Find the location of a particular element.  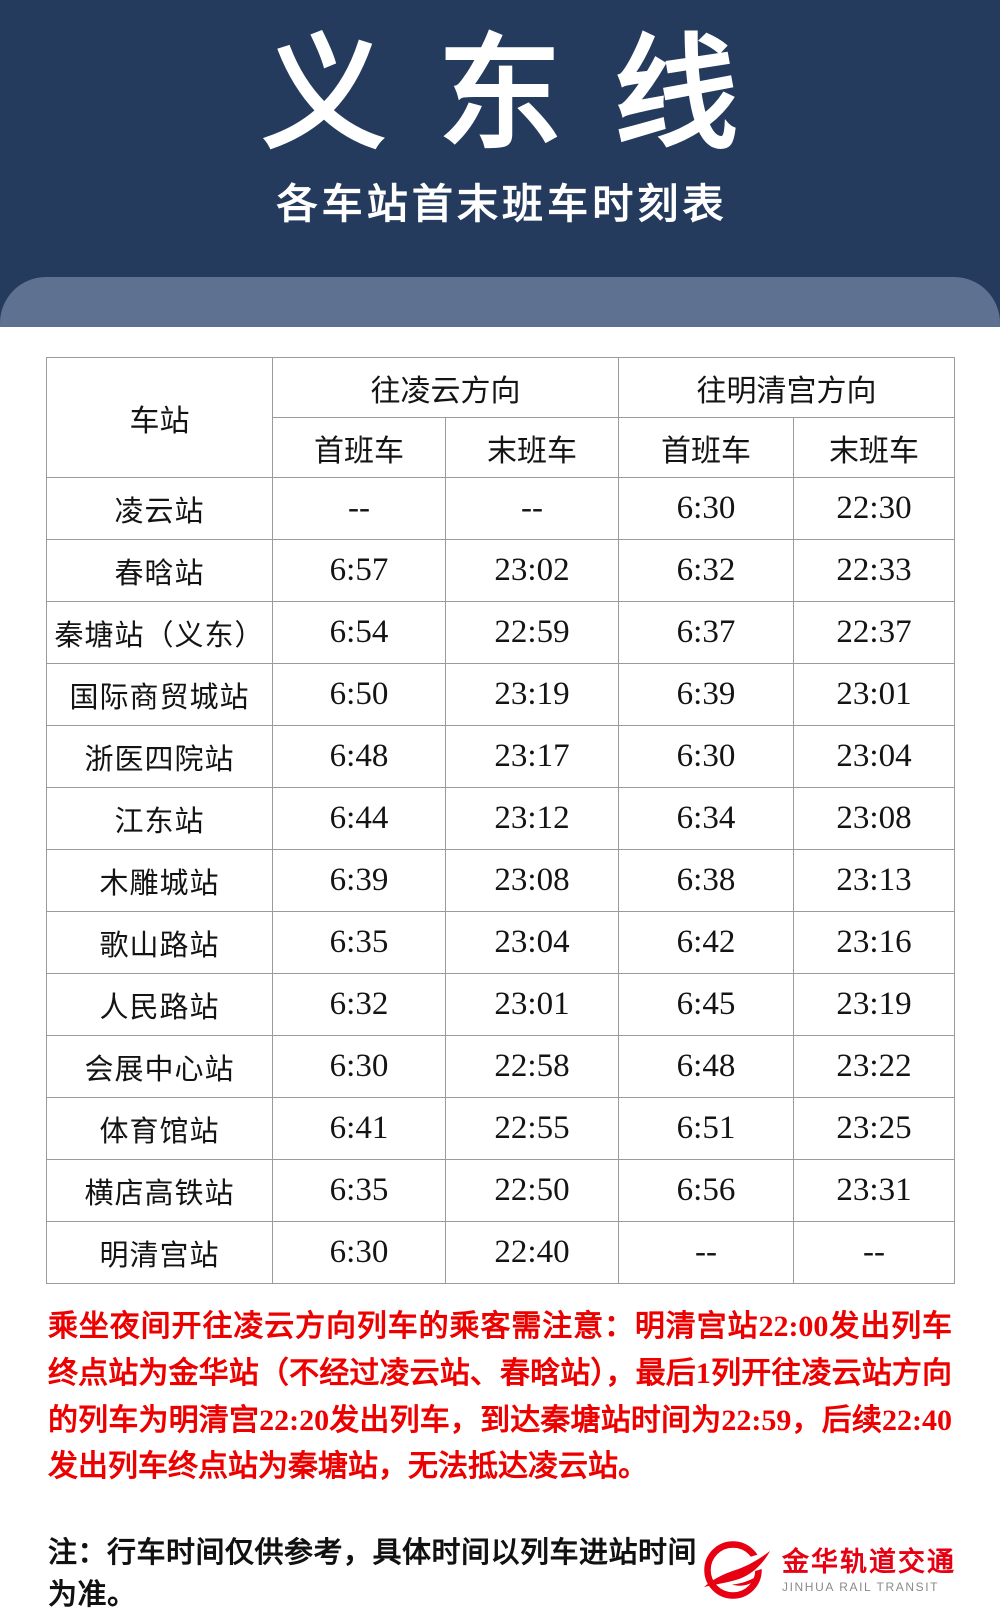

table-row: 凌云站 -- -- 6:30 22:30 is located at coordinates (500, 508).